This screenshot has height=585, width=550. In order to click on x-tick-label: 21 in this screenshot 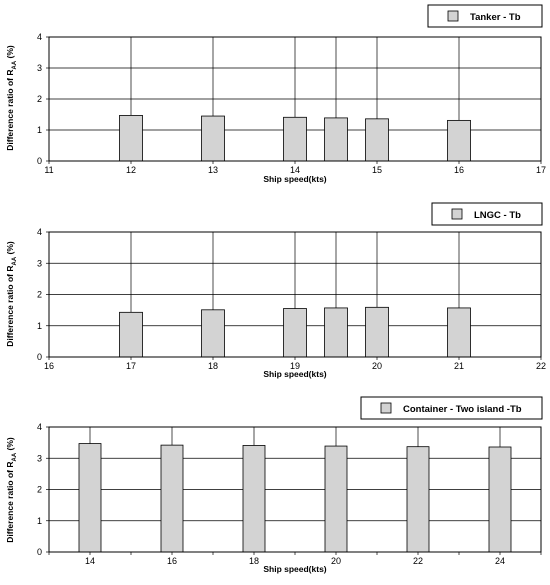, I will do `click(459, 366)`.